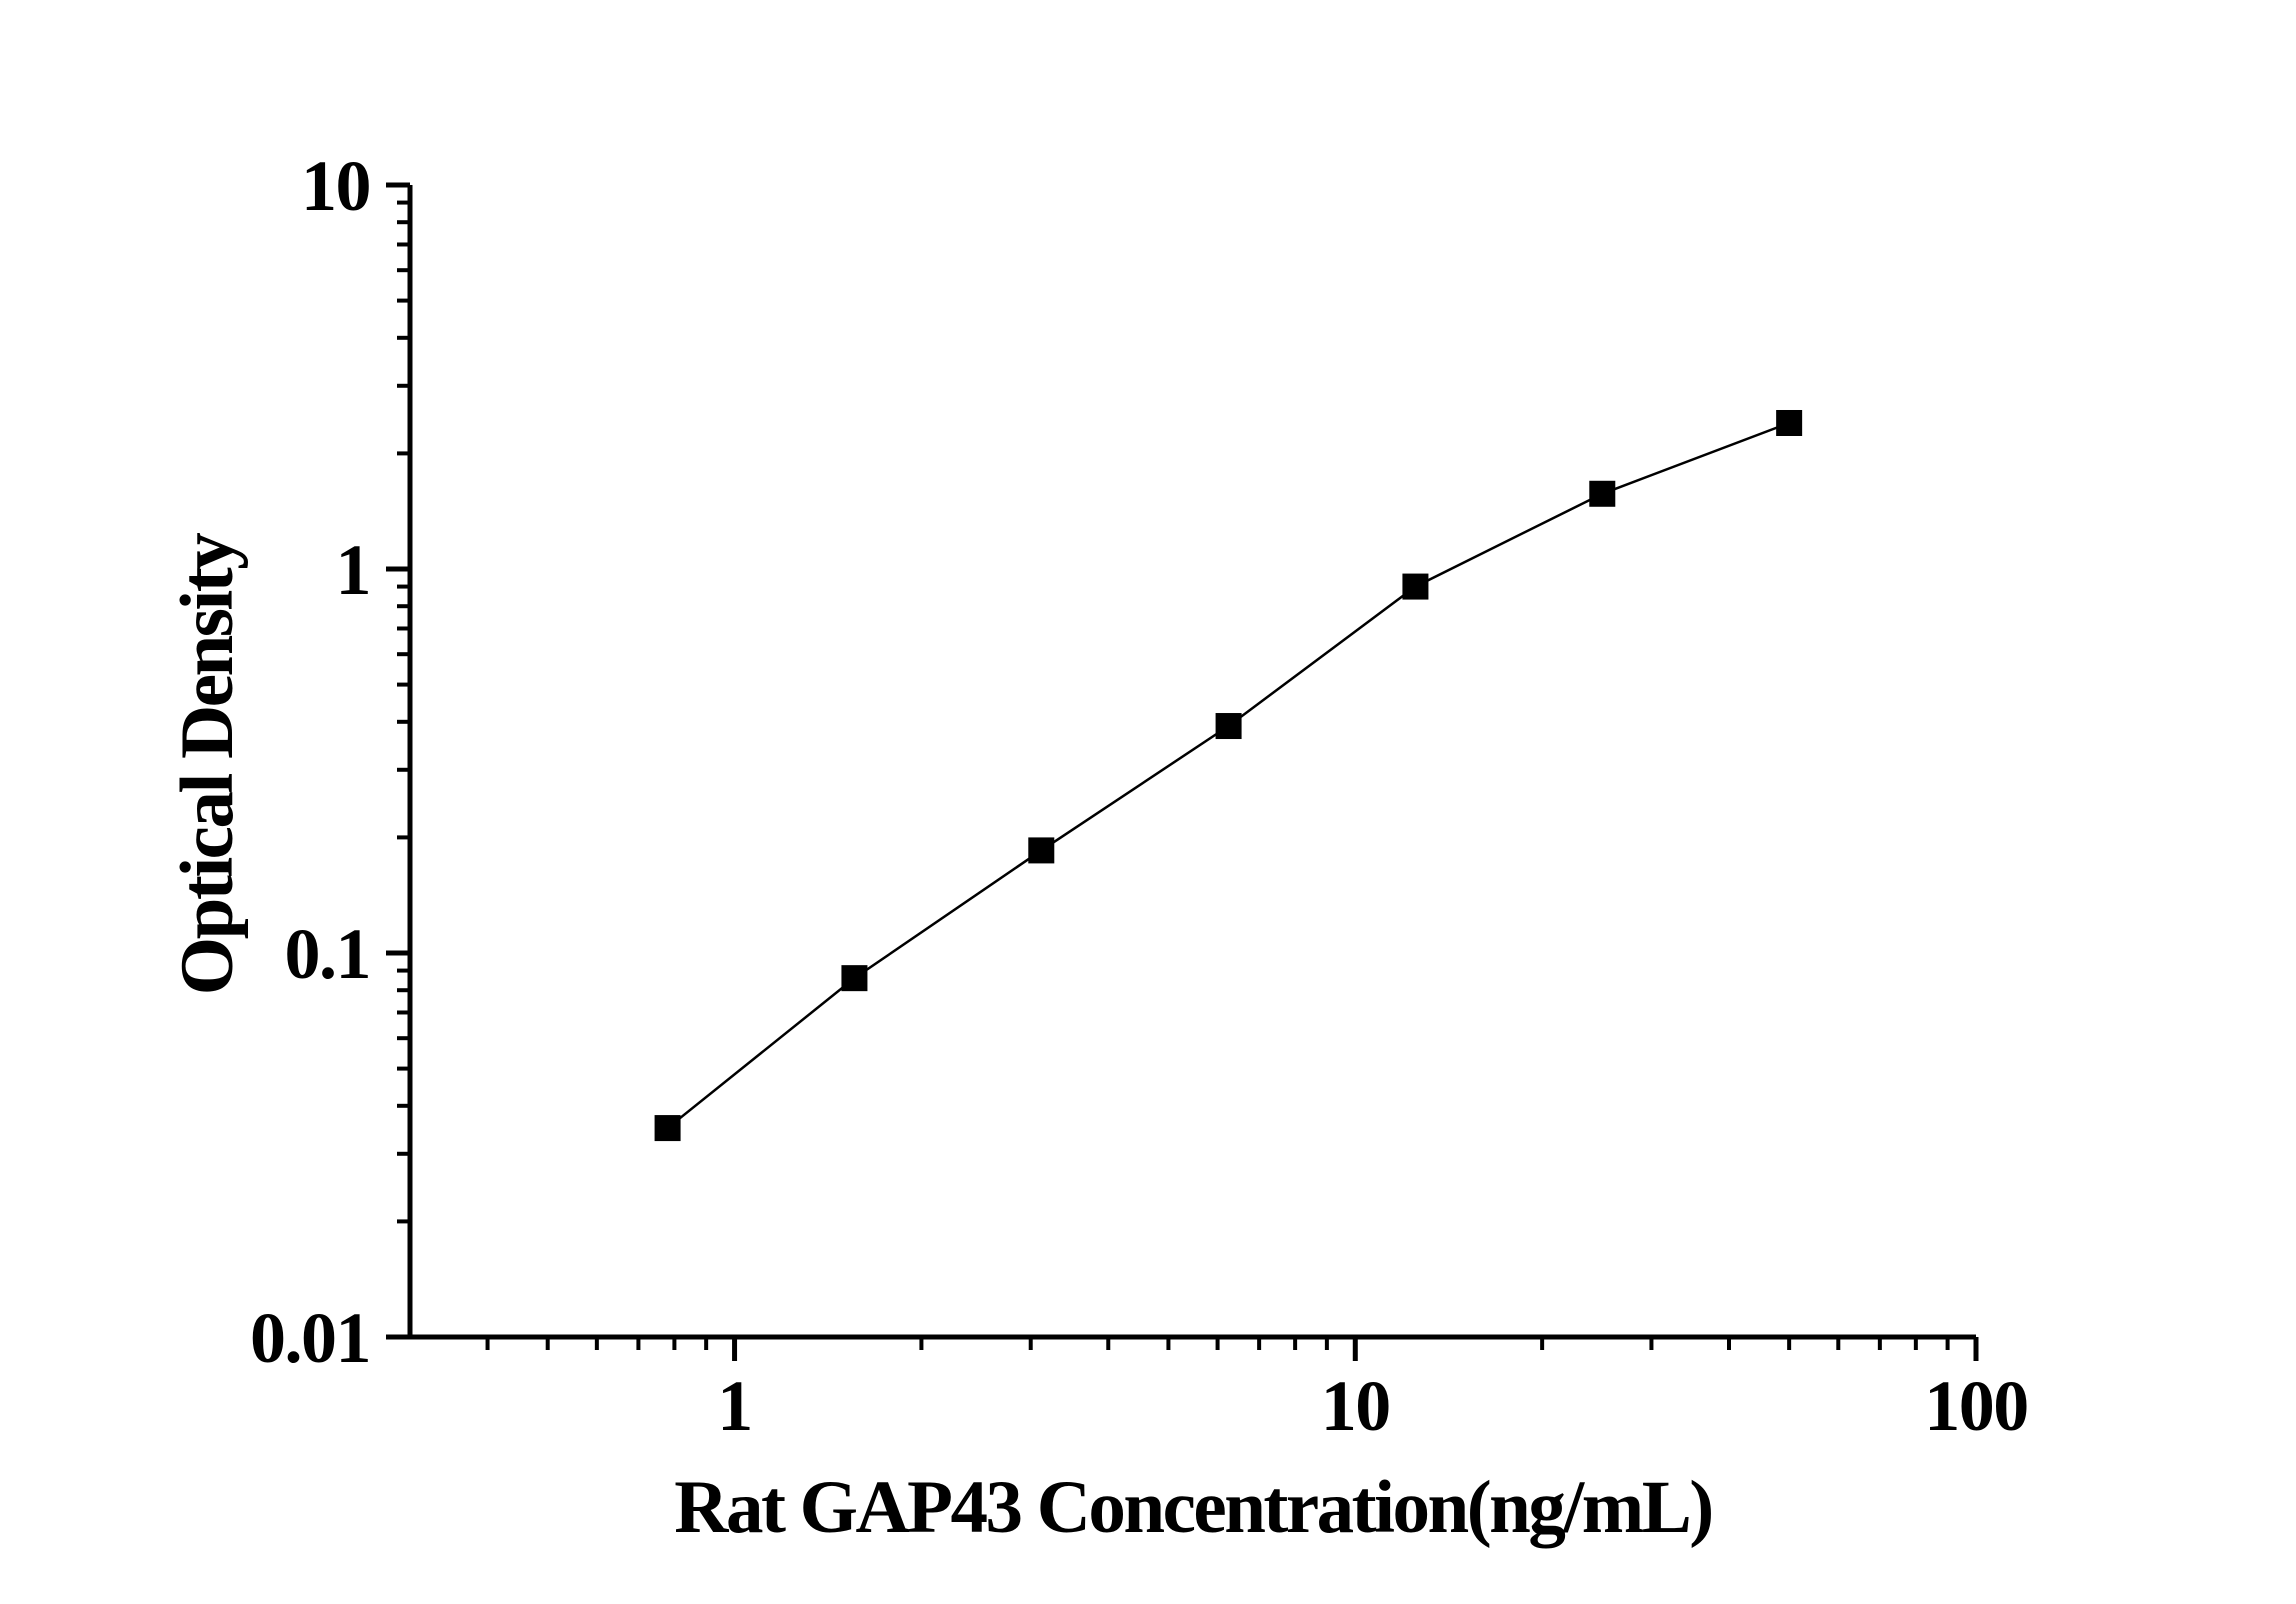 This screenshot has height=1604, width=2296. I want to click on y-tick-label: 10, so click(335, 186).